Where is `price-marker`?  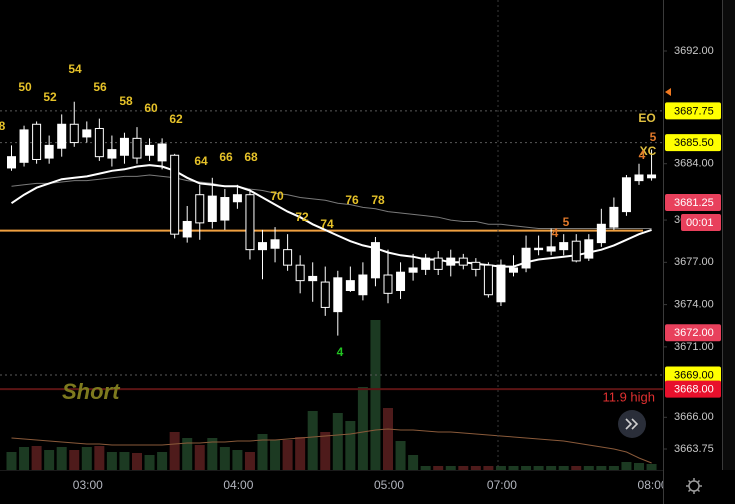 price-marker is located at coordinates (668, 92).